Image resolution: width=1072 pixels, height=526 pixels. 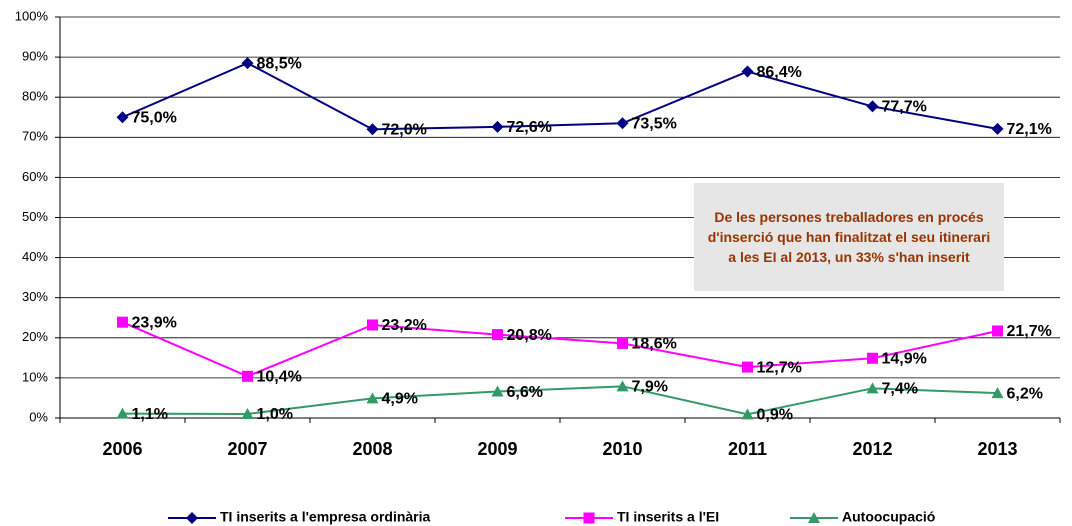 What do you see at coordinates (400, 399) in the screenshot?
I see `data-label: 4,9%` at bounding box center [400, 399].